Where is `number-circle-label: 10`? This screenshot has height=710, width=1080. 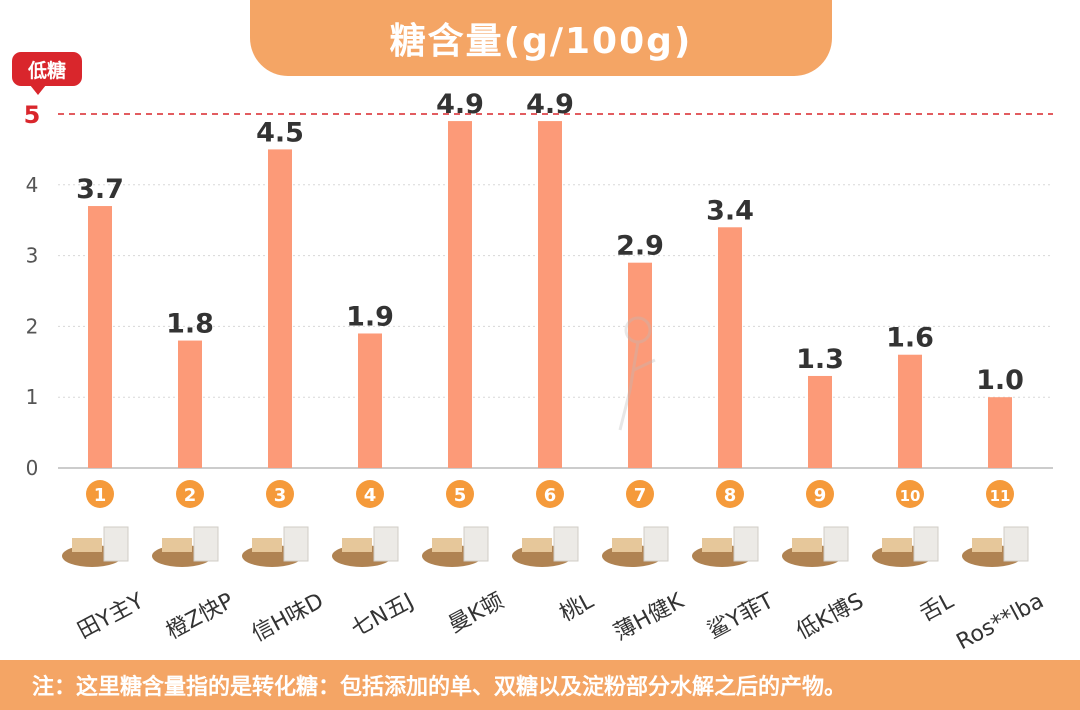 number-circle-label: 10 is located at coordinates (910, 496).